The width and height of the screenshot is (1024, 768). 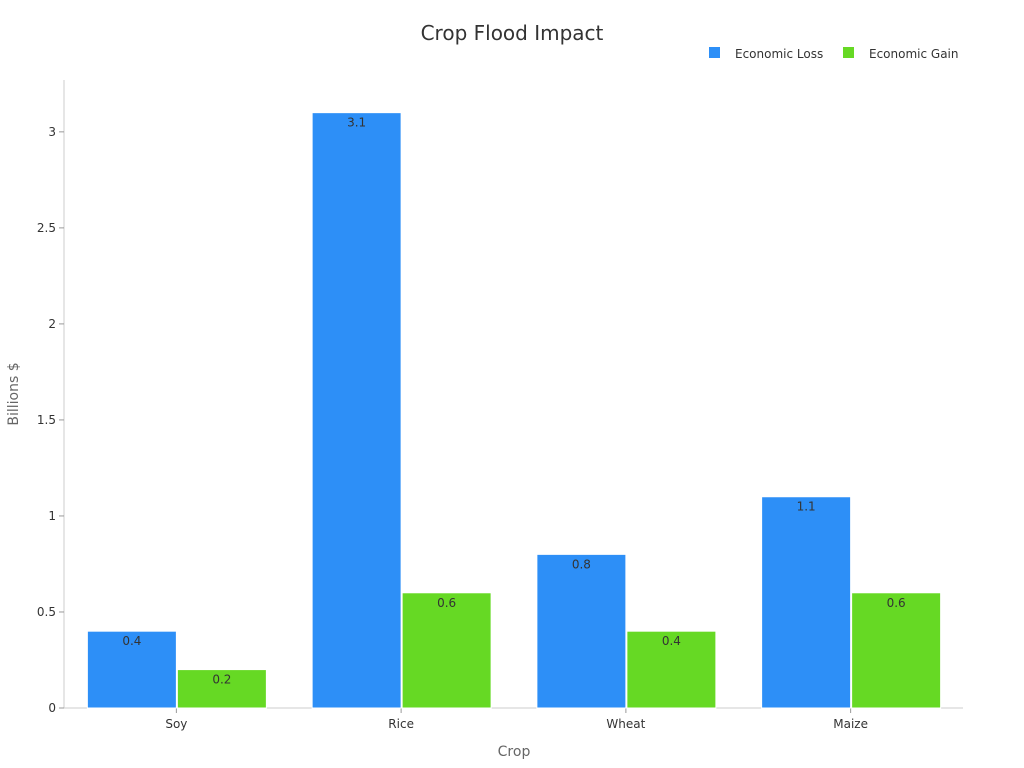 What do you see at coordinates (806, 602) in the screenshot?
I see `bar-economic-loss-maize` at bounding box center [806, 602].